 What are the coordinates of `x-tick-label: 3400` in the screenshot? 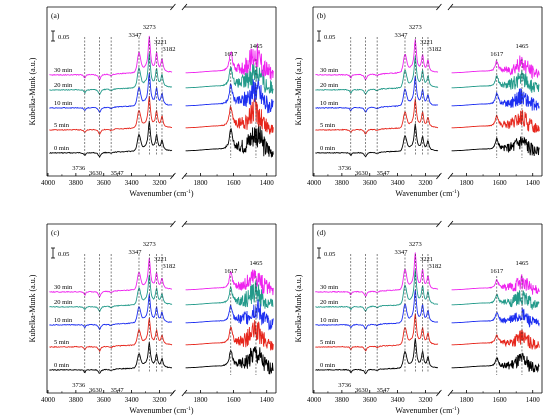 It's located at (132, 183).